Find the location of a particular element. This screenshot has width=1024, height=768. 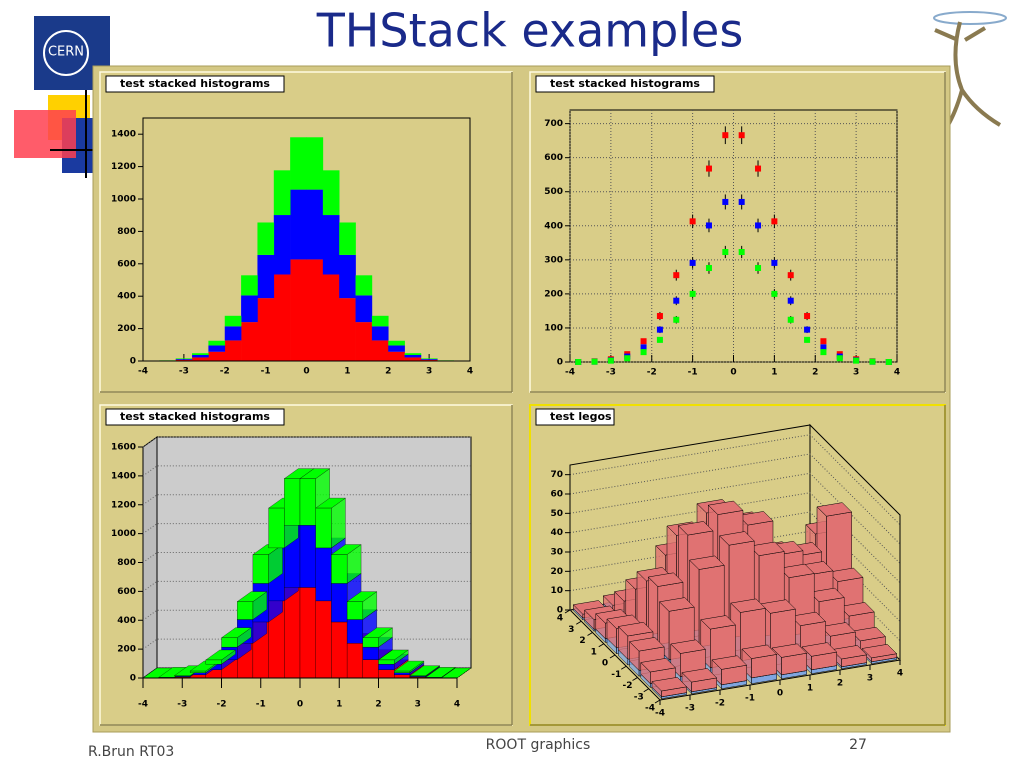

y-tick-label: 500 is located at coordinates (553, 192).